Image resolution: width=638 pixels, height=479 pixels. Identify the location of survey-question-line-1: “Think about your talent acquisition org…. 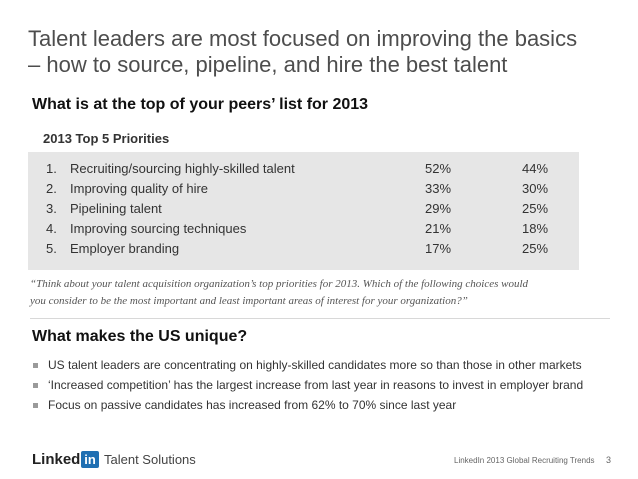
(279, 284).